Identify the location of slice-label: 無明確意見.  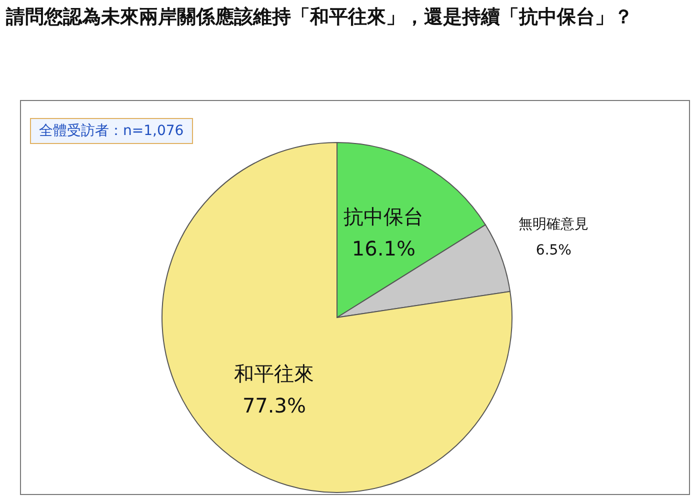
(553, 224).